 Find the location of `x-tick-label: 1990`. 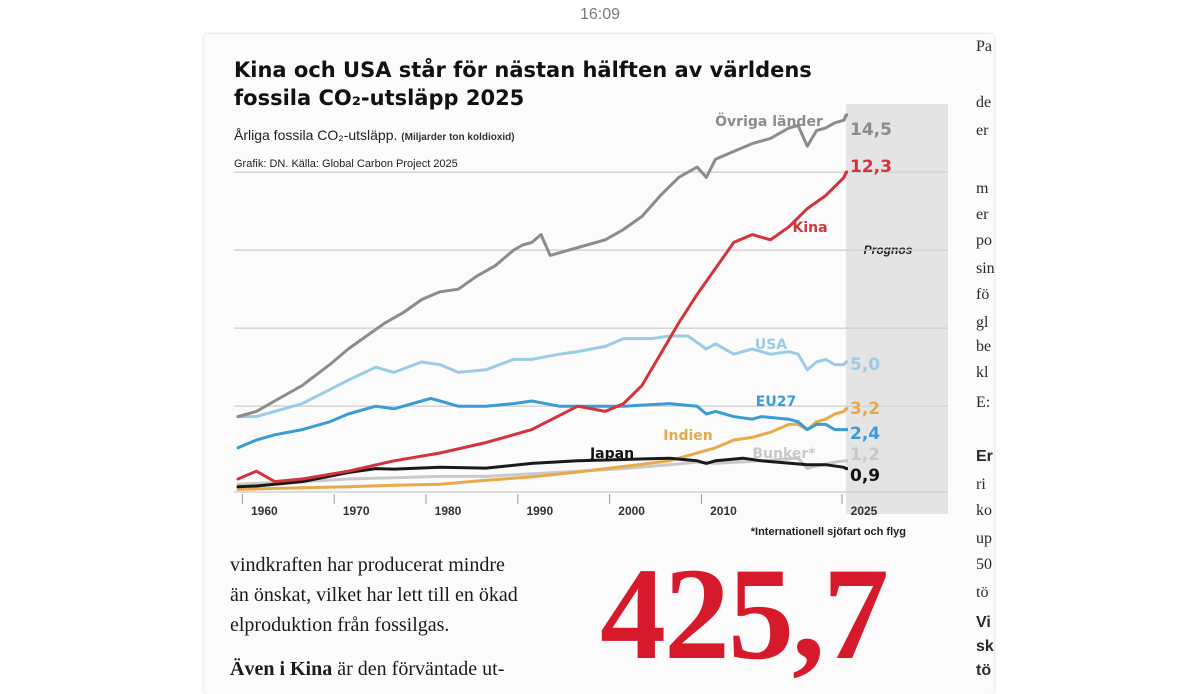

x-tick-label: 1990 is located at coordinates (539, 511).